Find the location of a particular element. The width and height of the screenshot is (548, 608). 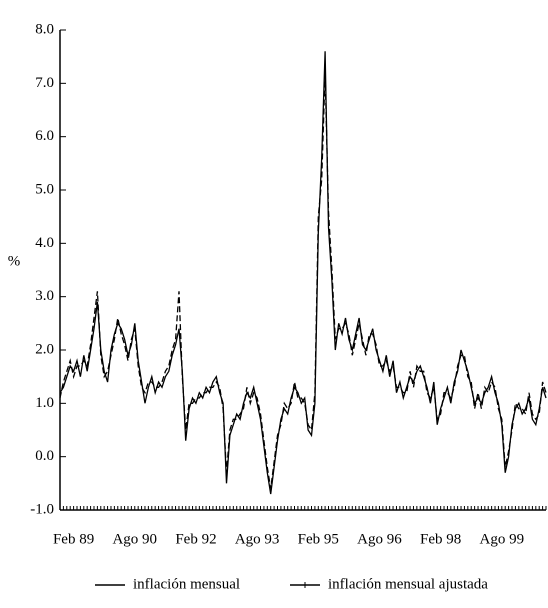

y-tick-label: 7.0 is located at coordinates (44, 83).